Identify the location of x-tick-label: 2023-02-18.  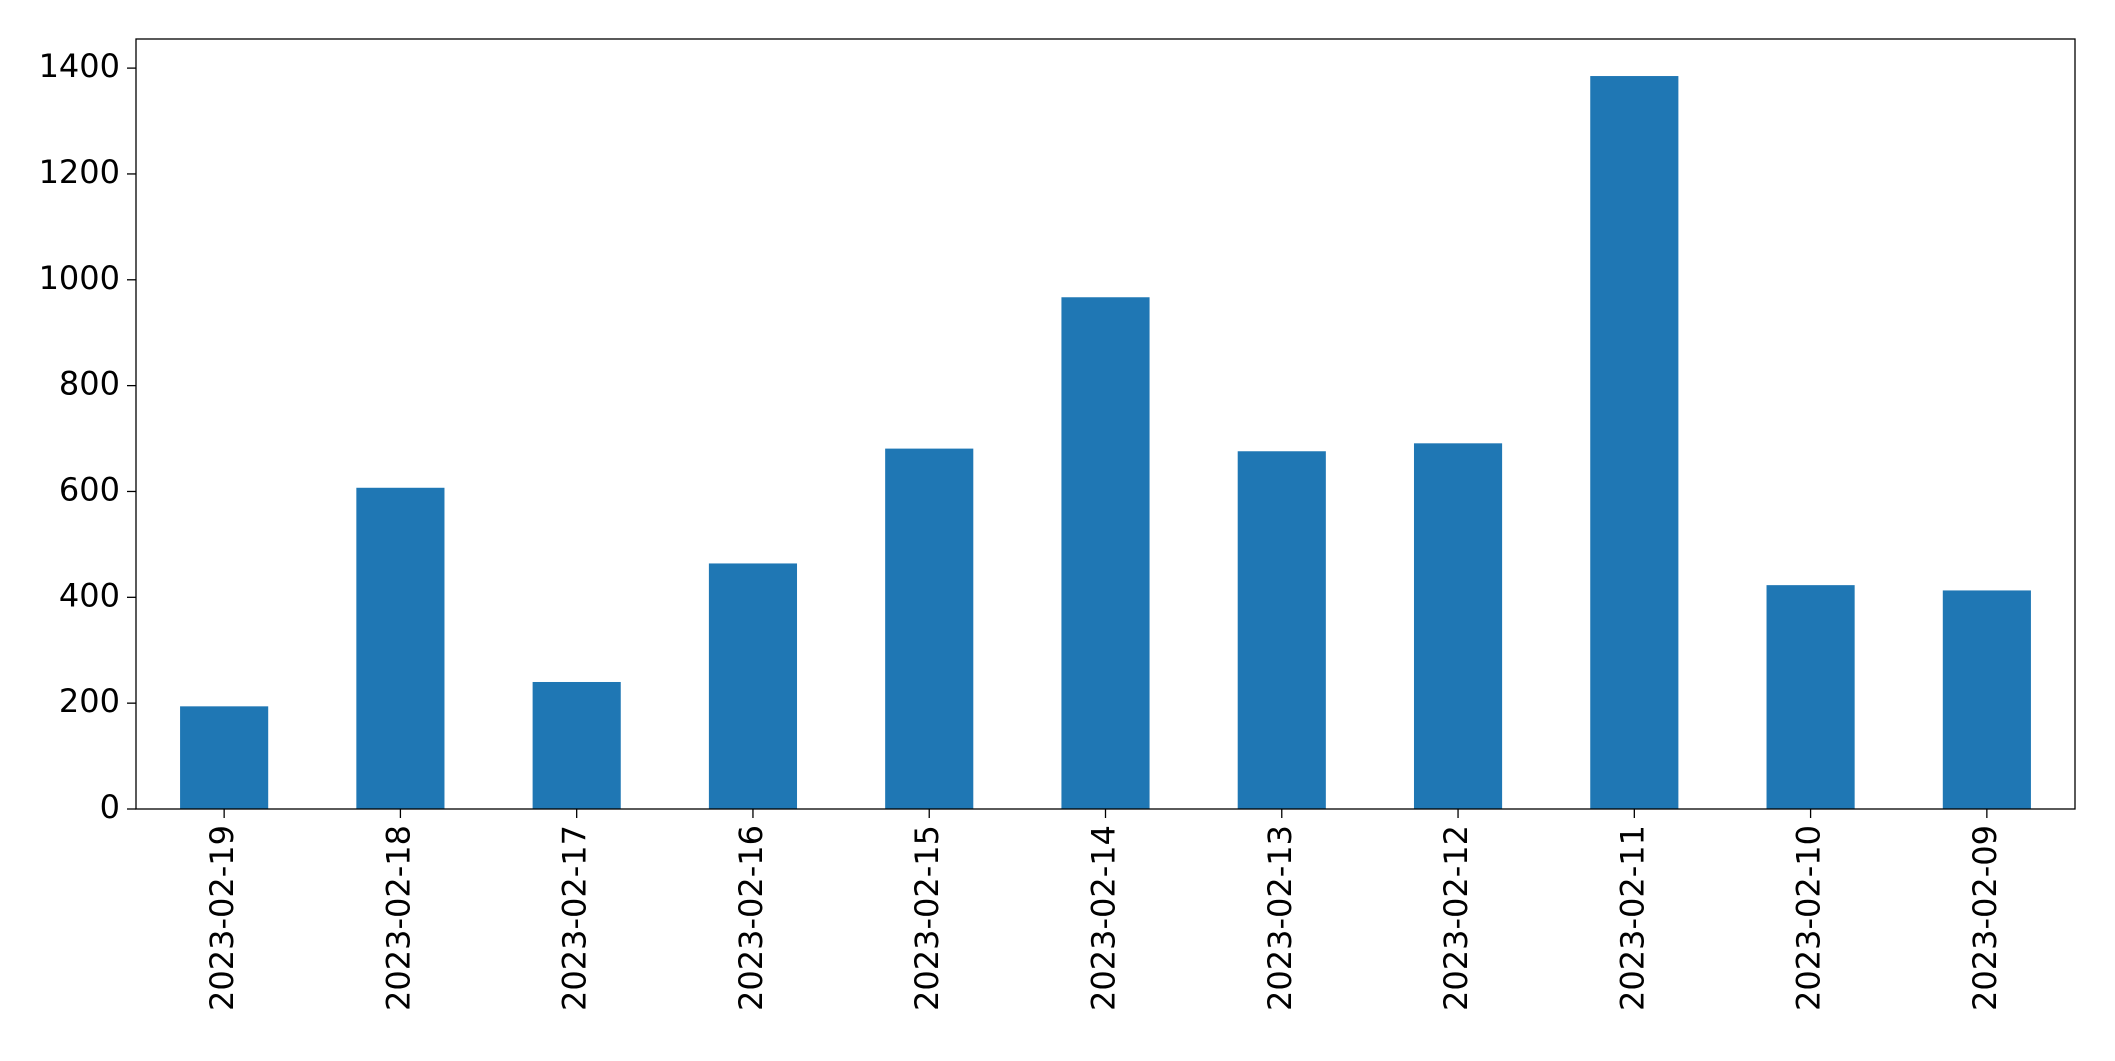
(398, 918).